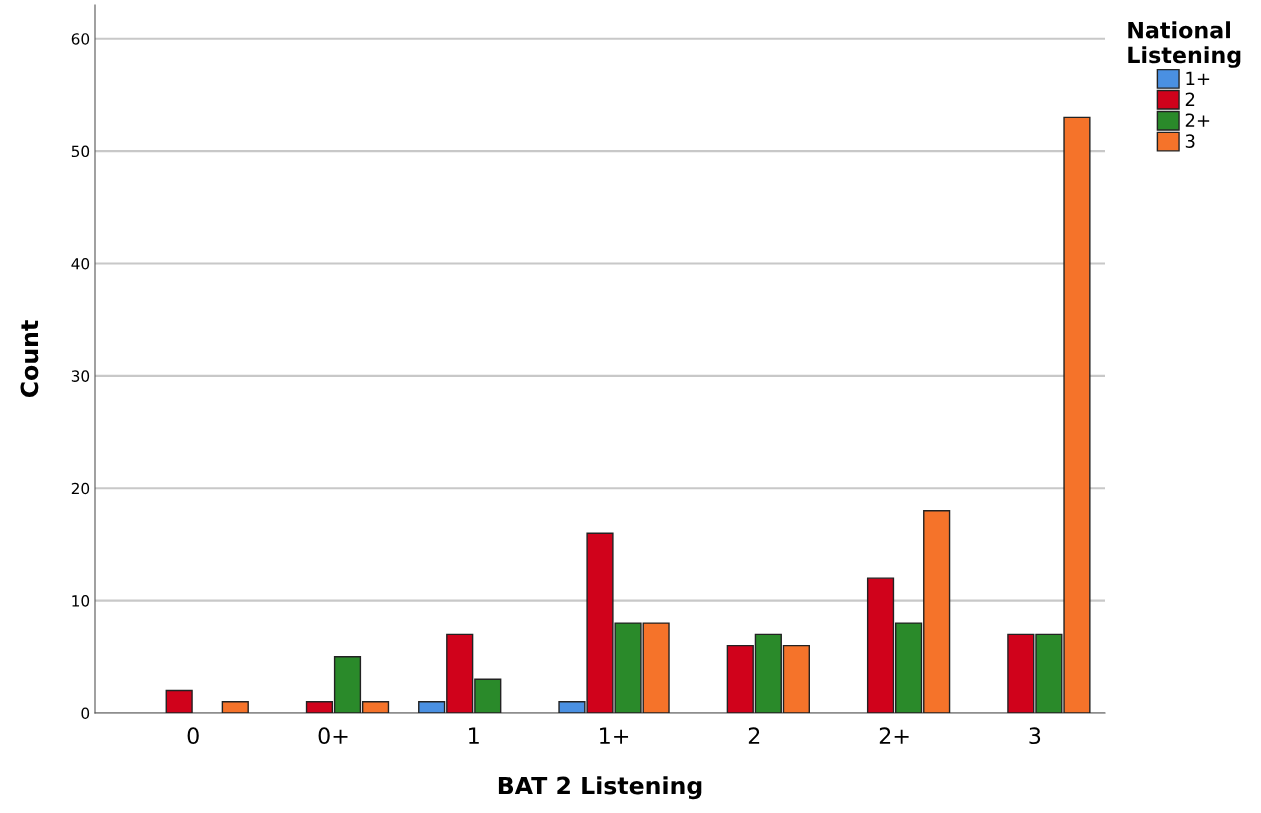  What do you see at coordinates (81, 601) in the screenshot?
I see `y-tick-label: 10` at bounding box center [81, 601].